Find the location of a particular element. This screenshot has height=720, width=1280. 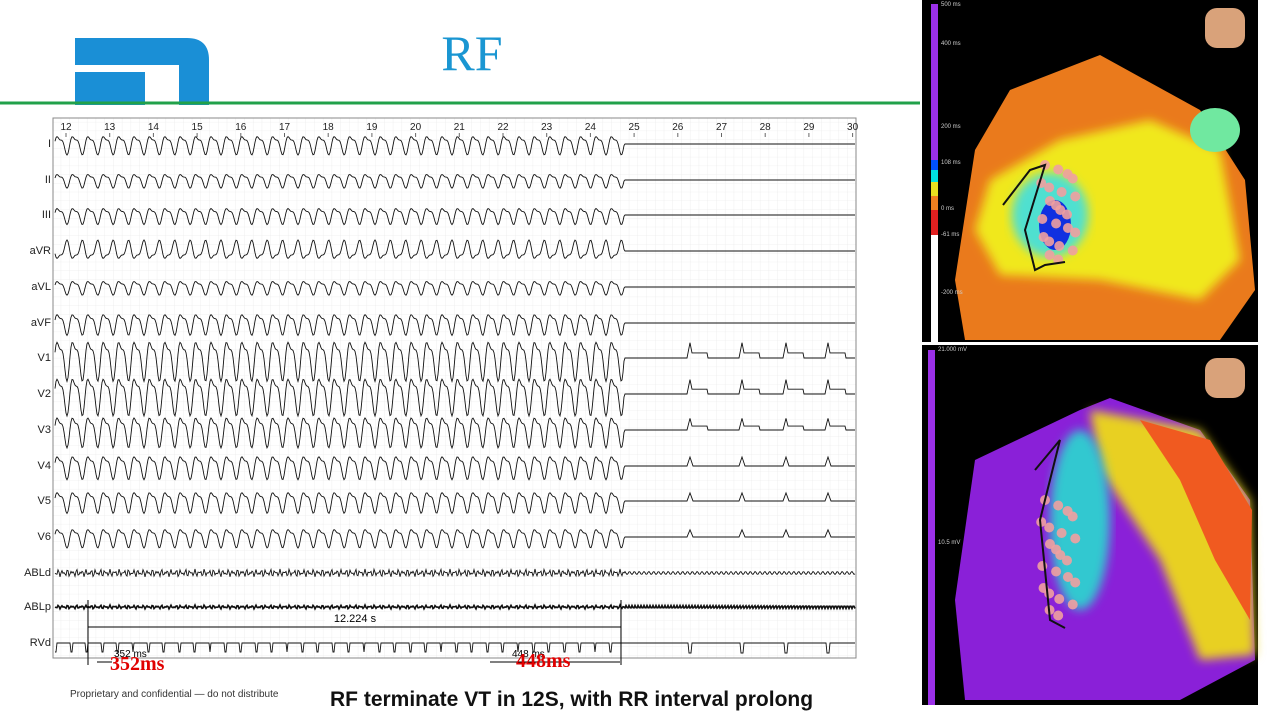

time-label: 16 is located at coordinates (241, 127).